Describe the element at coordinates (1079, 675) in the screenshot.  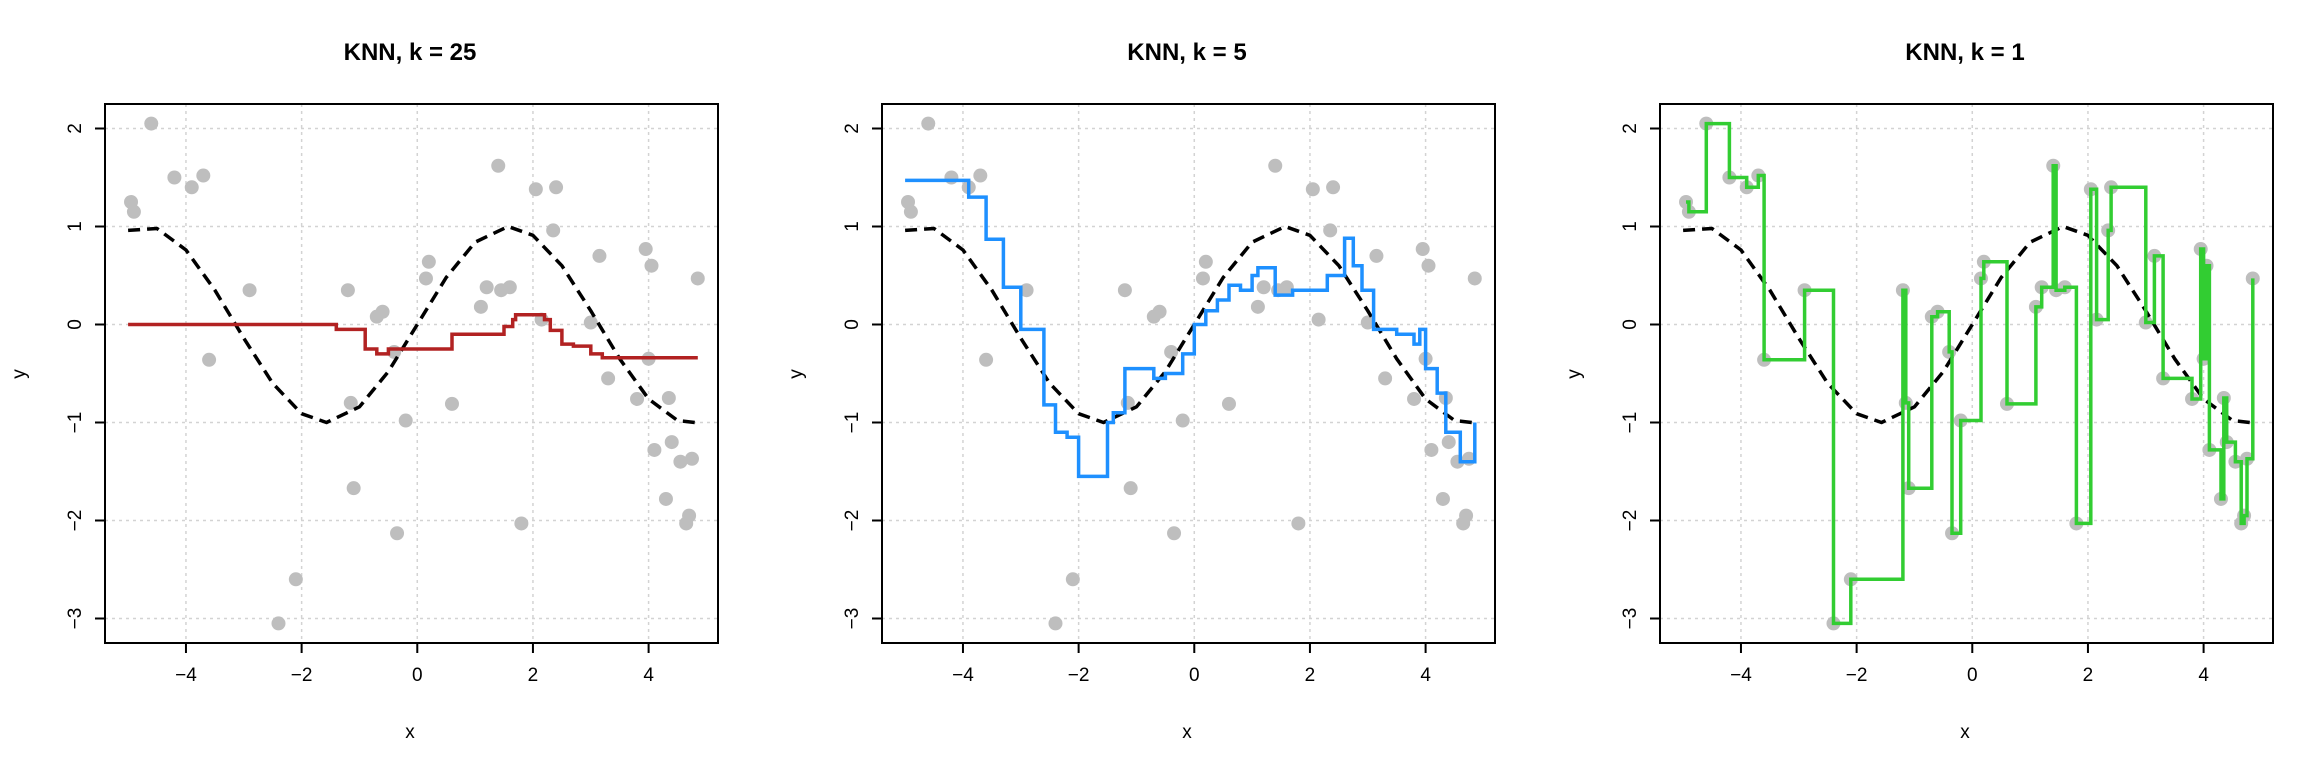
I see `x-tick-label: −2` at that location.